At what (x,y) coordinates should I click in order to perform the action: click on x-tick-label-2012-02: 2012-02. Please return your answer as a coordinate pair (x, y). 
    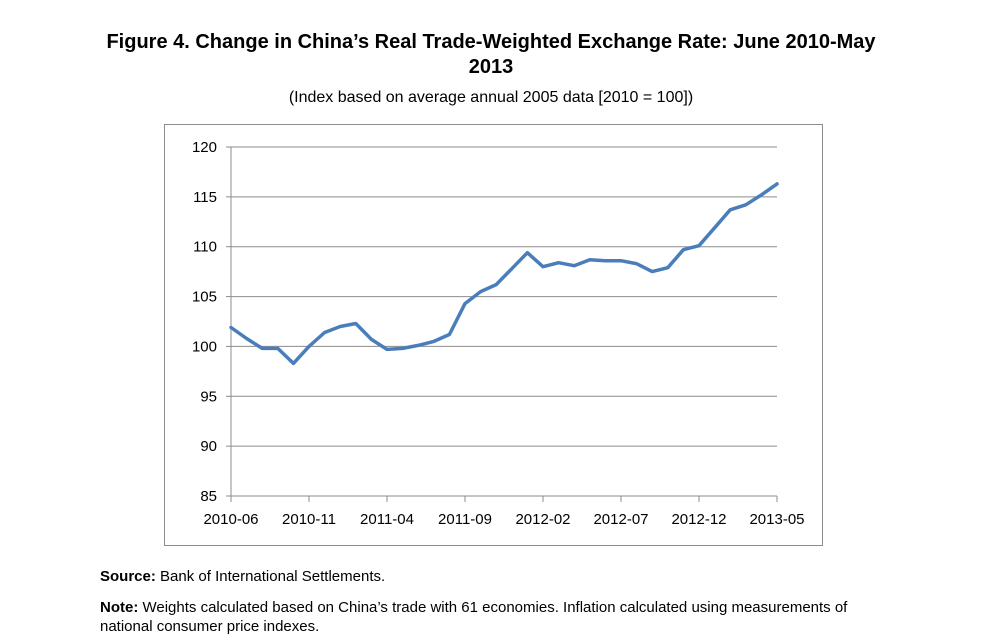
    Looking at the image, I should click on (542, 519).